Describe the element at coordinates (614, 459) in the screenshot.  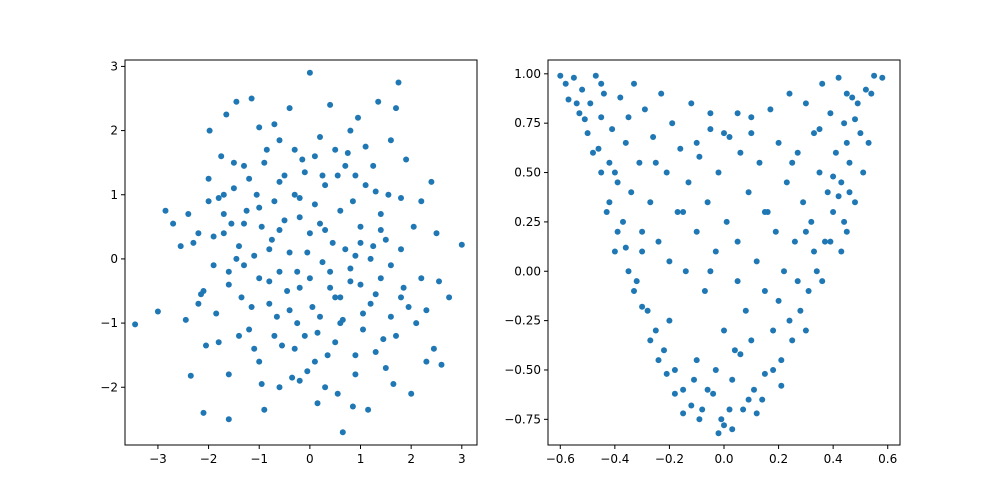
I see `x-tick-label: −0.4` at that location.